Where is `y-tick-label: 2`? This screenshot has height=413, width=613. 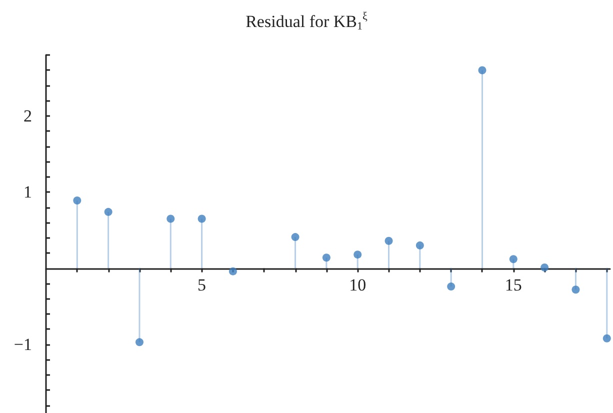 y-tick-label: 2 is located at coordinates (28, 116).